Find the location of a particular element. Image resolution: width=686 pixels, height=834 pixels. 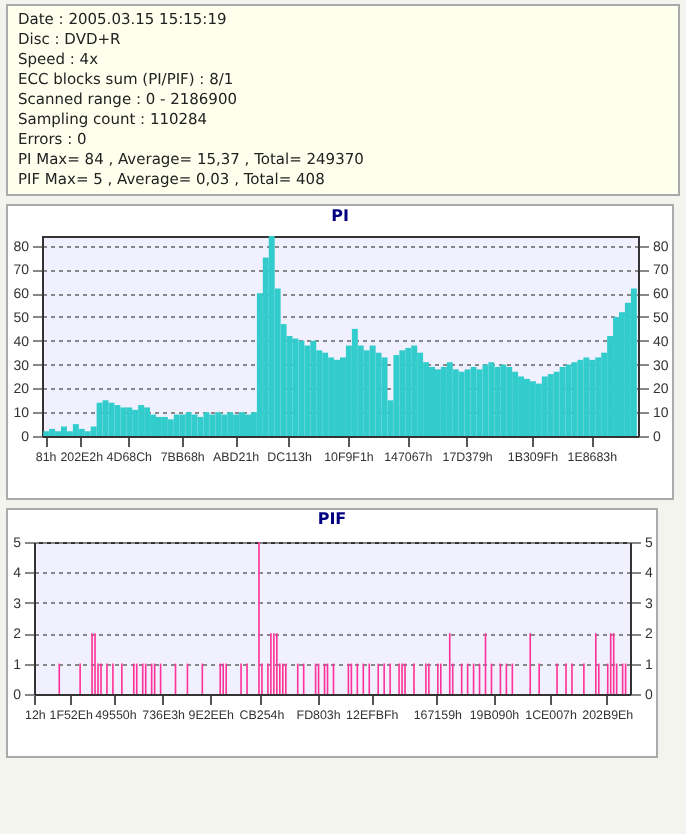

chart-title: PI is located at coordinates (340, 215).